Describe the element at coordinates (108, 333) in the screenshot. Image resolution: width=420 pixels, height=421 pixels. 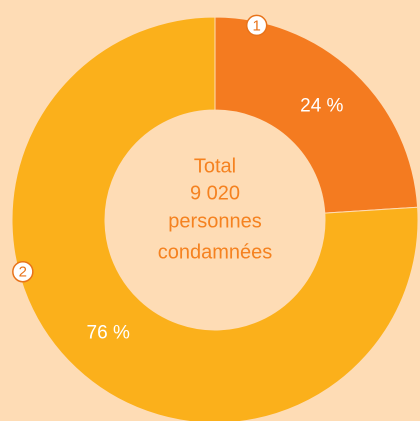
I see `value-label: 76 %` at that location.